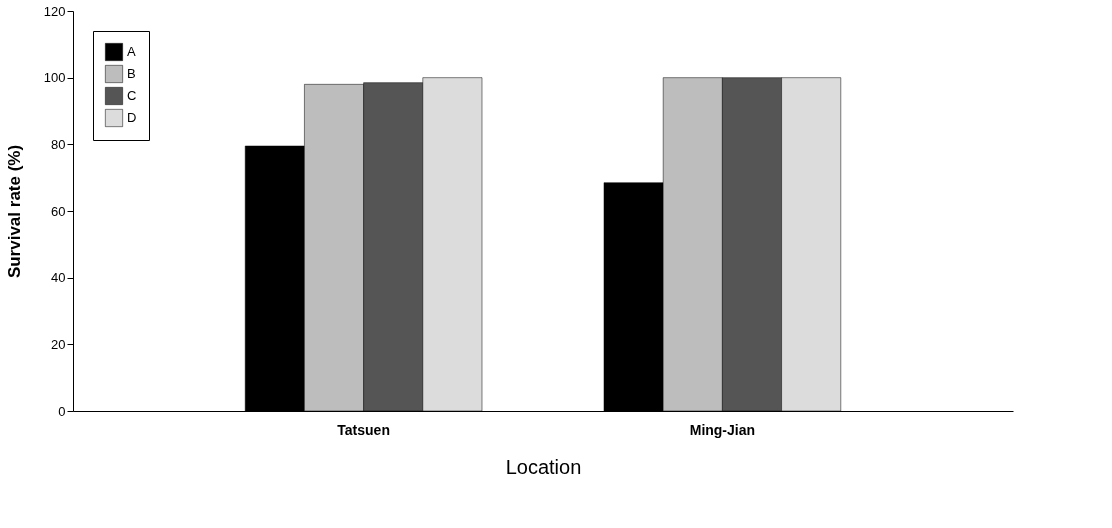 The height and width of the screenshot is (528, 1112). What do you see at coordinates (14, 211) in the screenshot?
I see `y-axis-title: Survival rate (%)` at bounding box center [14, 211].